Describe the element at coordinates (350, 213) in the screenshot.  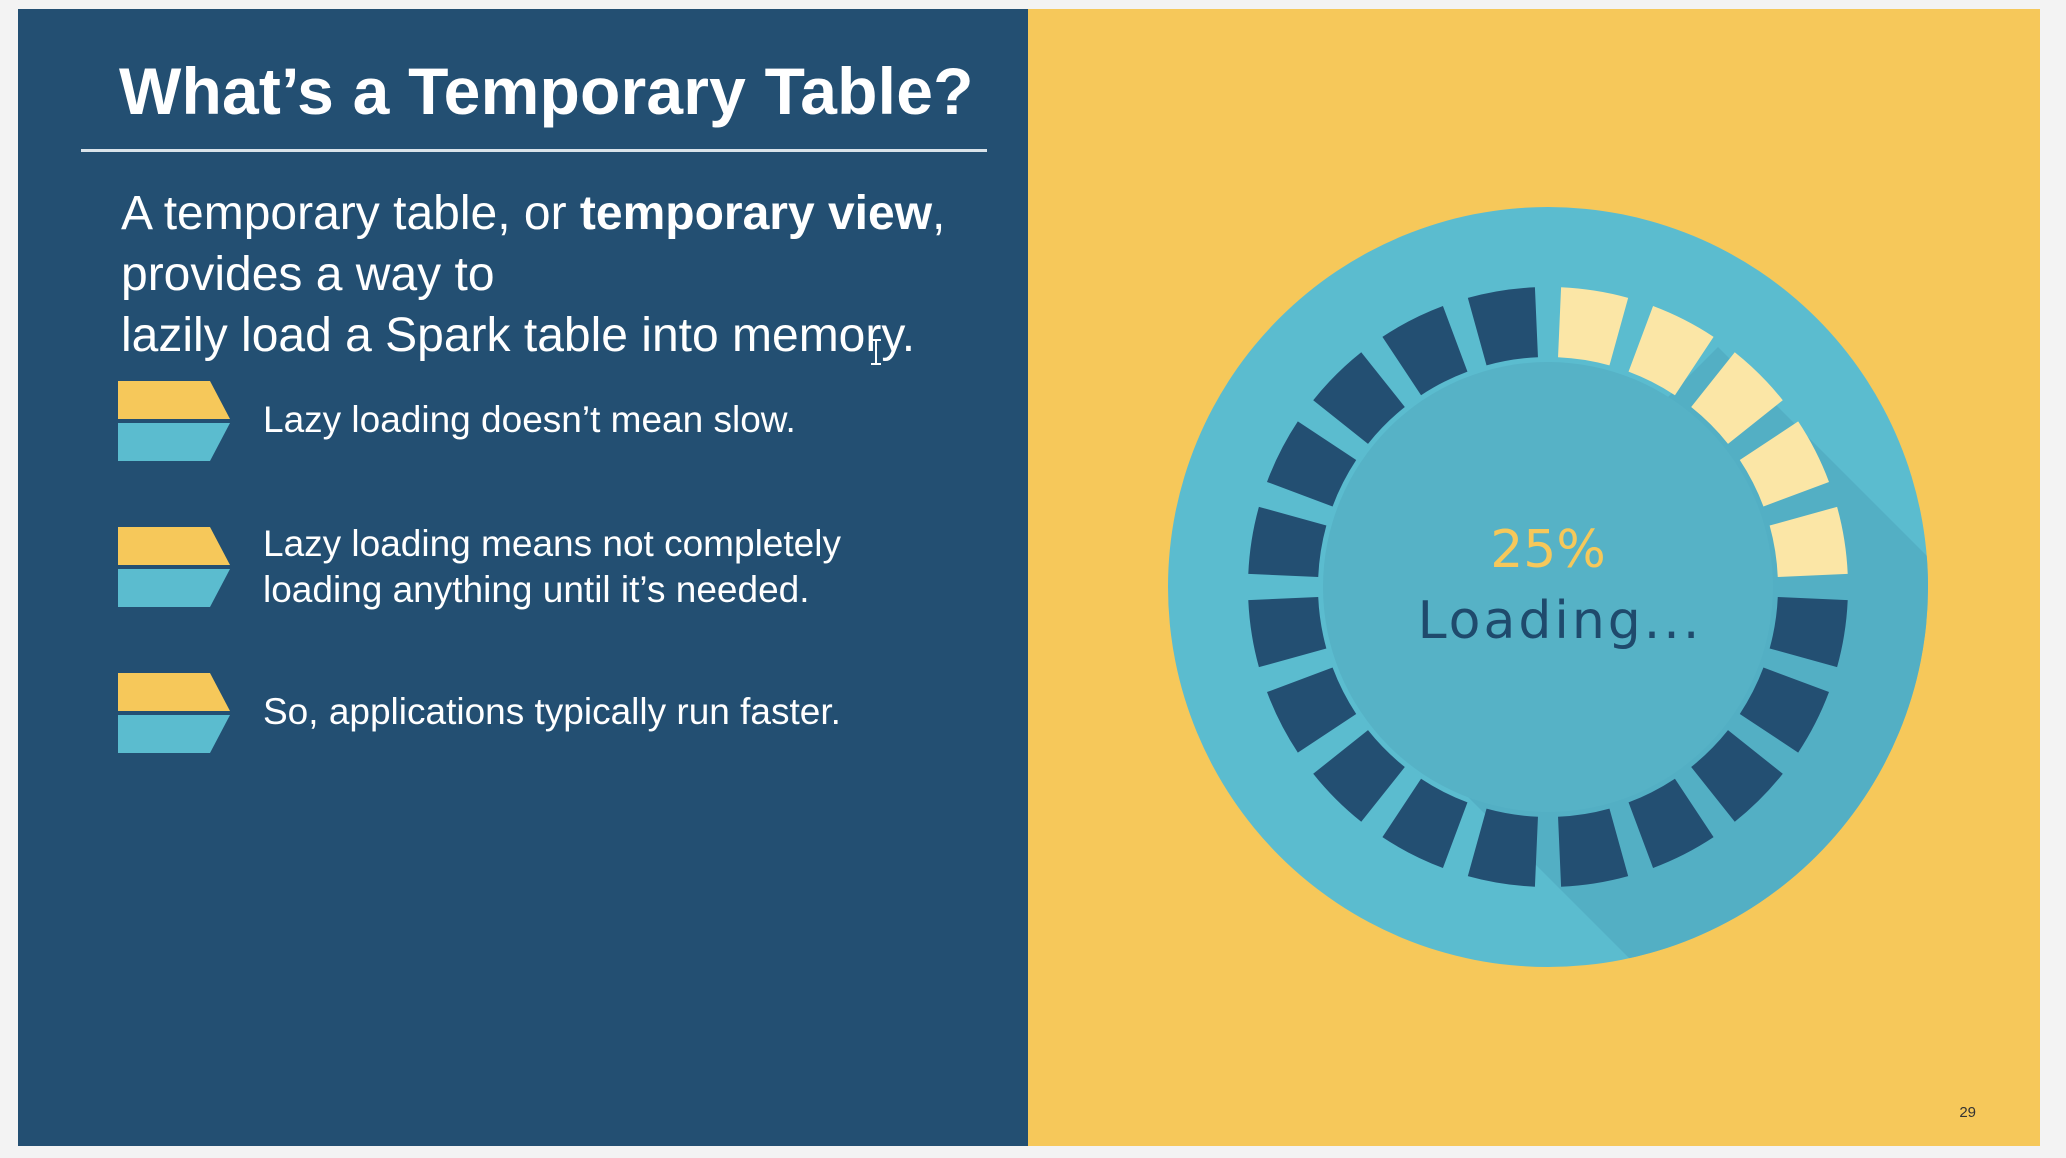
I see `intro-text: A temporary table, or` at that location.